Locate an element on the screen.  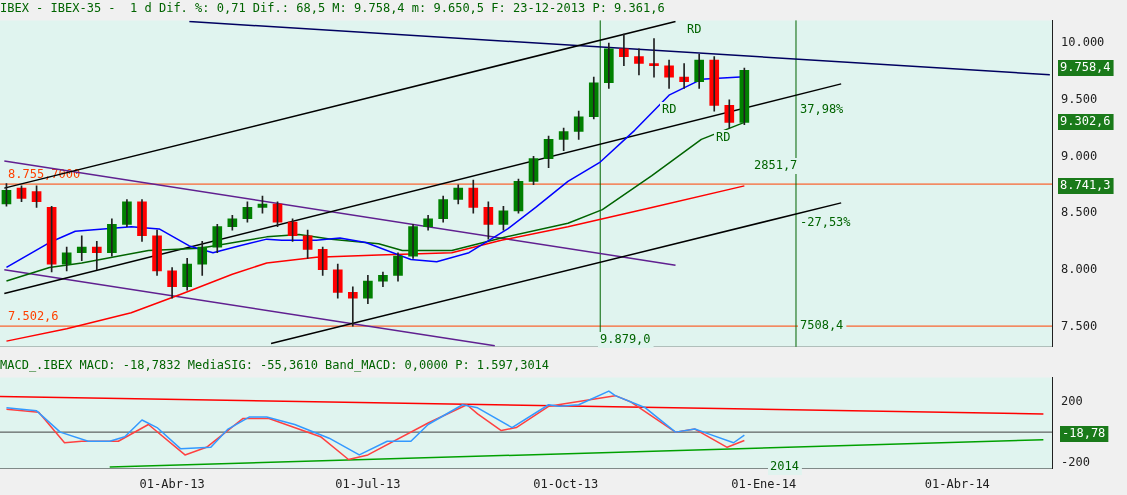
x-tick-label: 01-Abr-13 is located at coordinates (172, 483).